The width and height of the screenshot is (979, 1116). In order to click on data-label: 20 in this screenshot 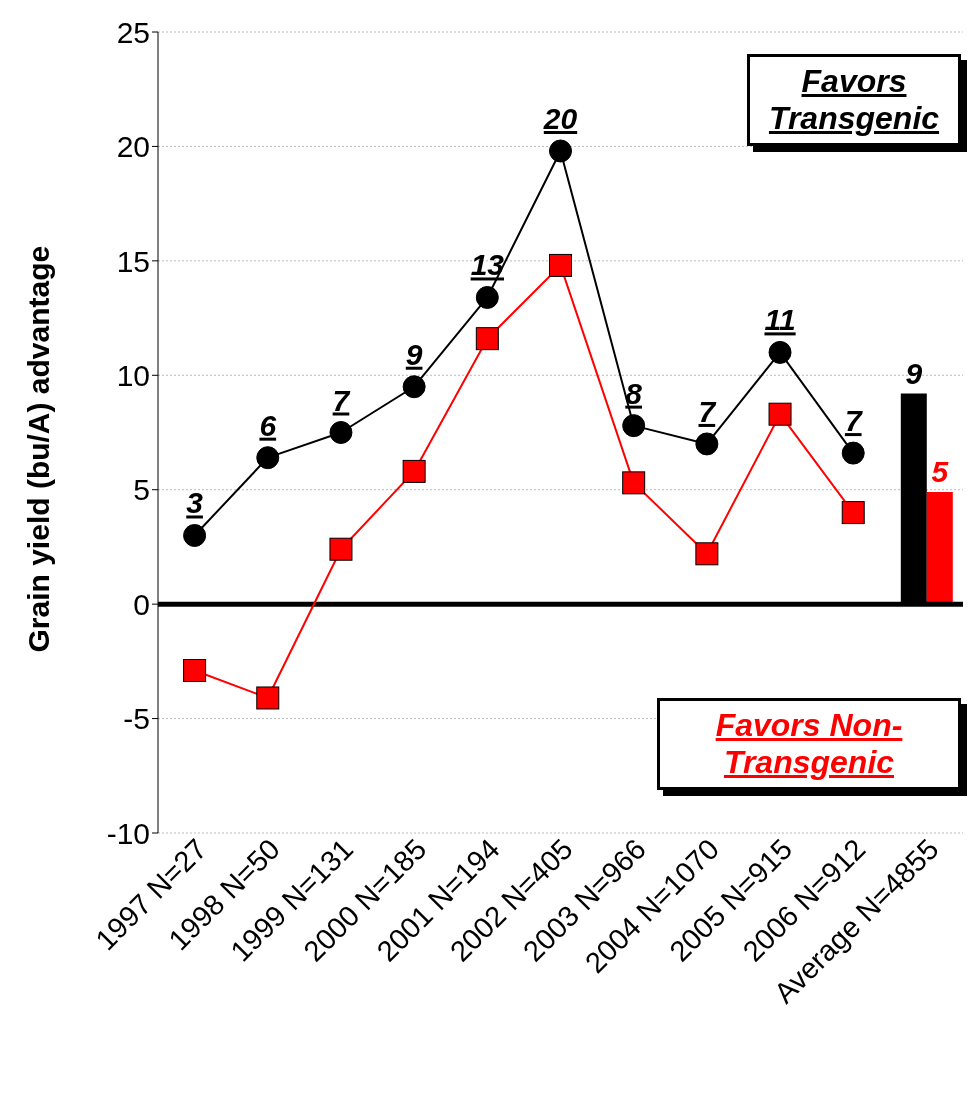, I will do `click(560, 119)`.